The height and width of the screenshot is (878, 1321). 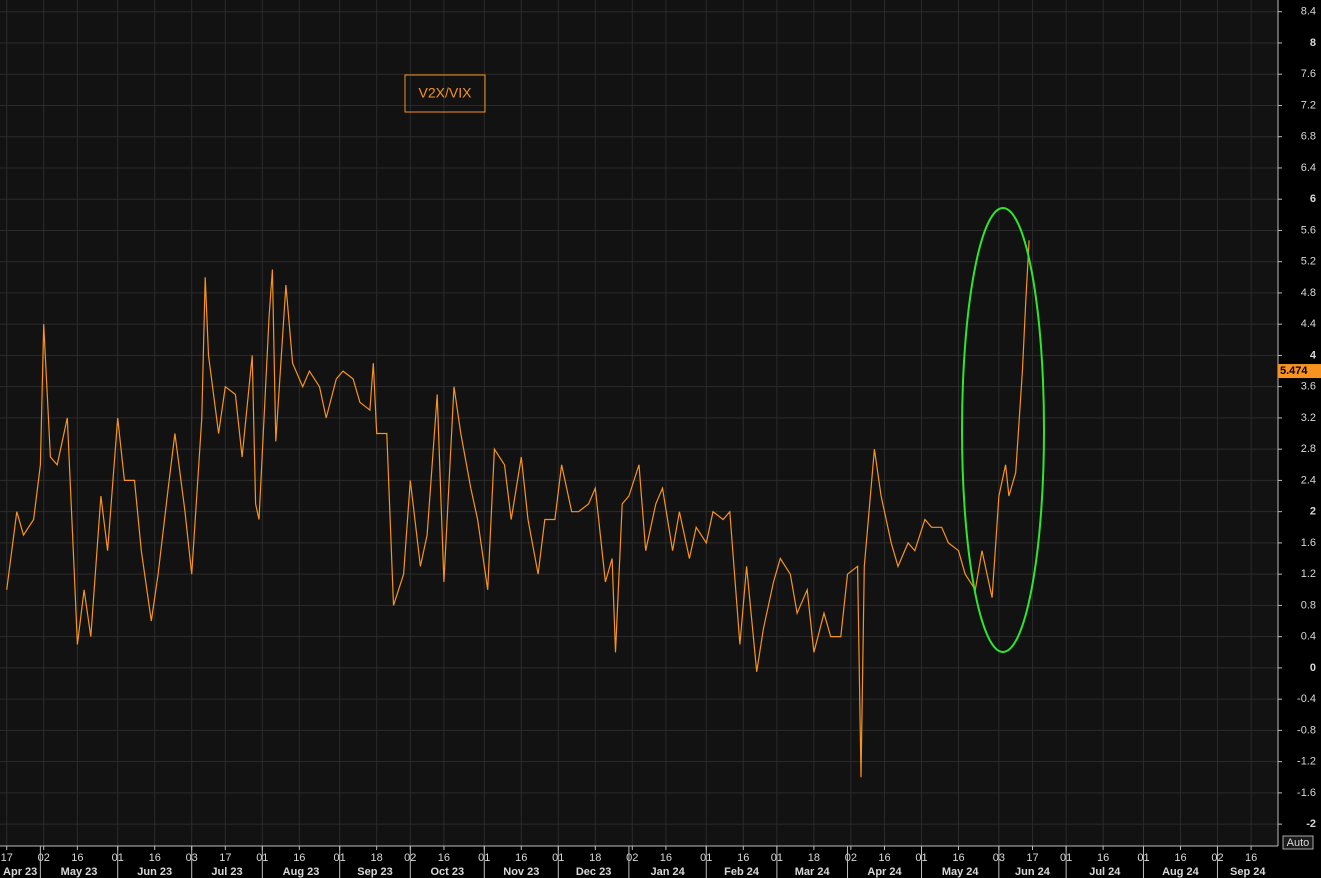 I want to click on month-label: Mar 24, so click(x=813, y=872).